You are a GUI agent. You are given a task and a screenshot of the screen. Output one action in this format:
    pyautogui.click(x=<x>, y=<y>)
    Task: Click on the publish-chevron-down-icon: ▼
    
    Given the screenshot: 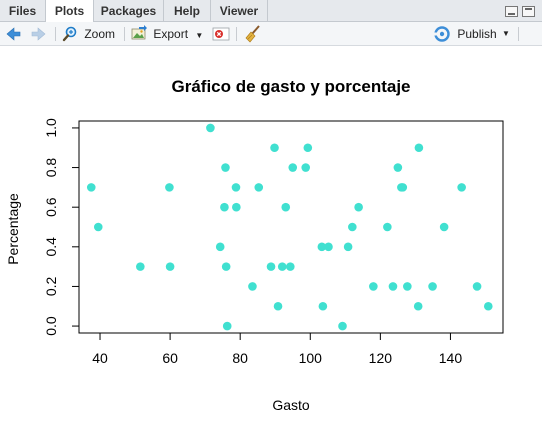 What is the action you would take?
    pyautogui.click(x=506, y=33)
    